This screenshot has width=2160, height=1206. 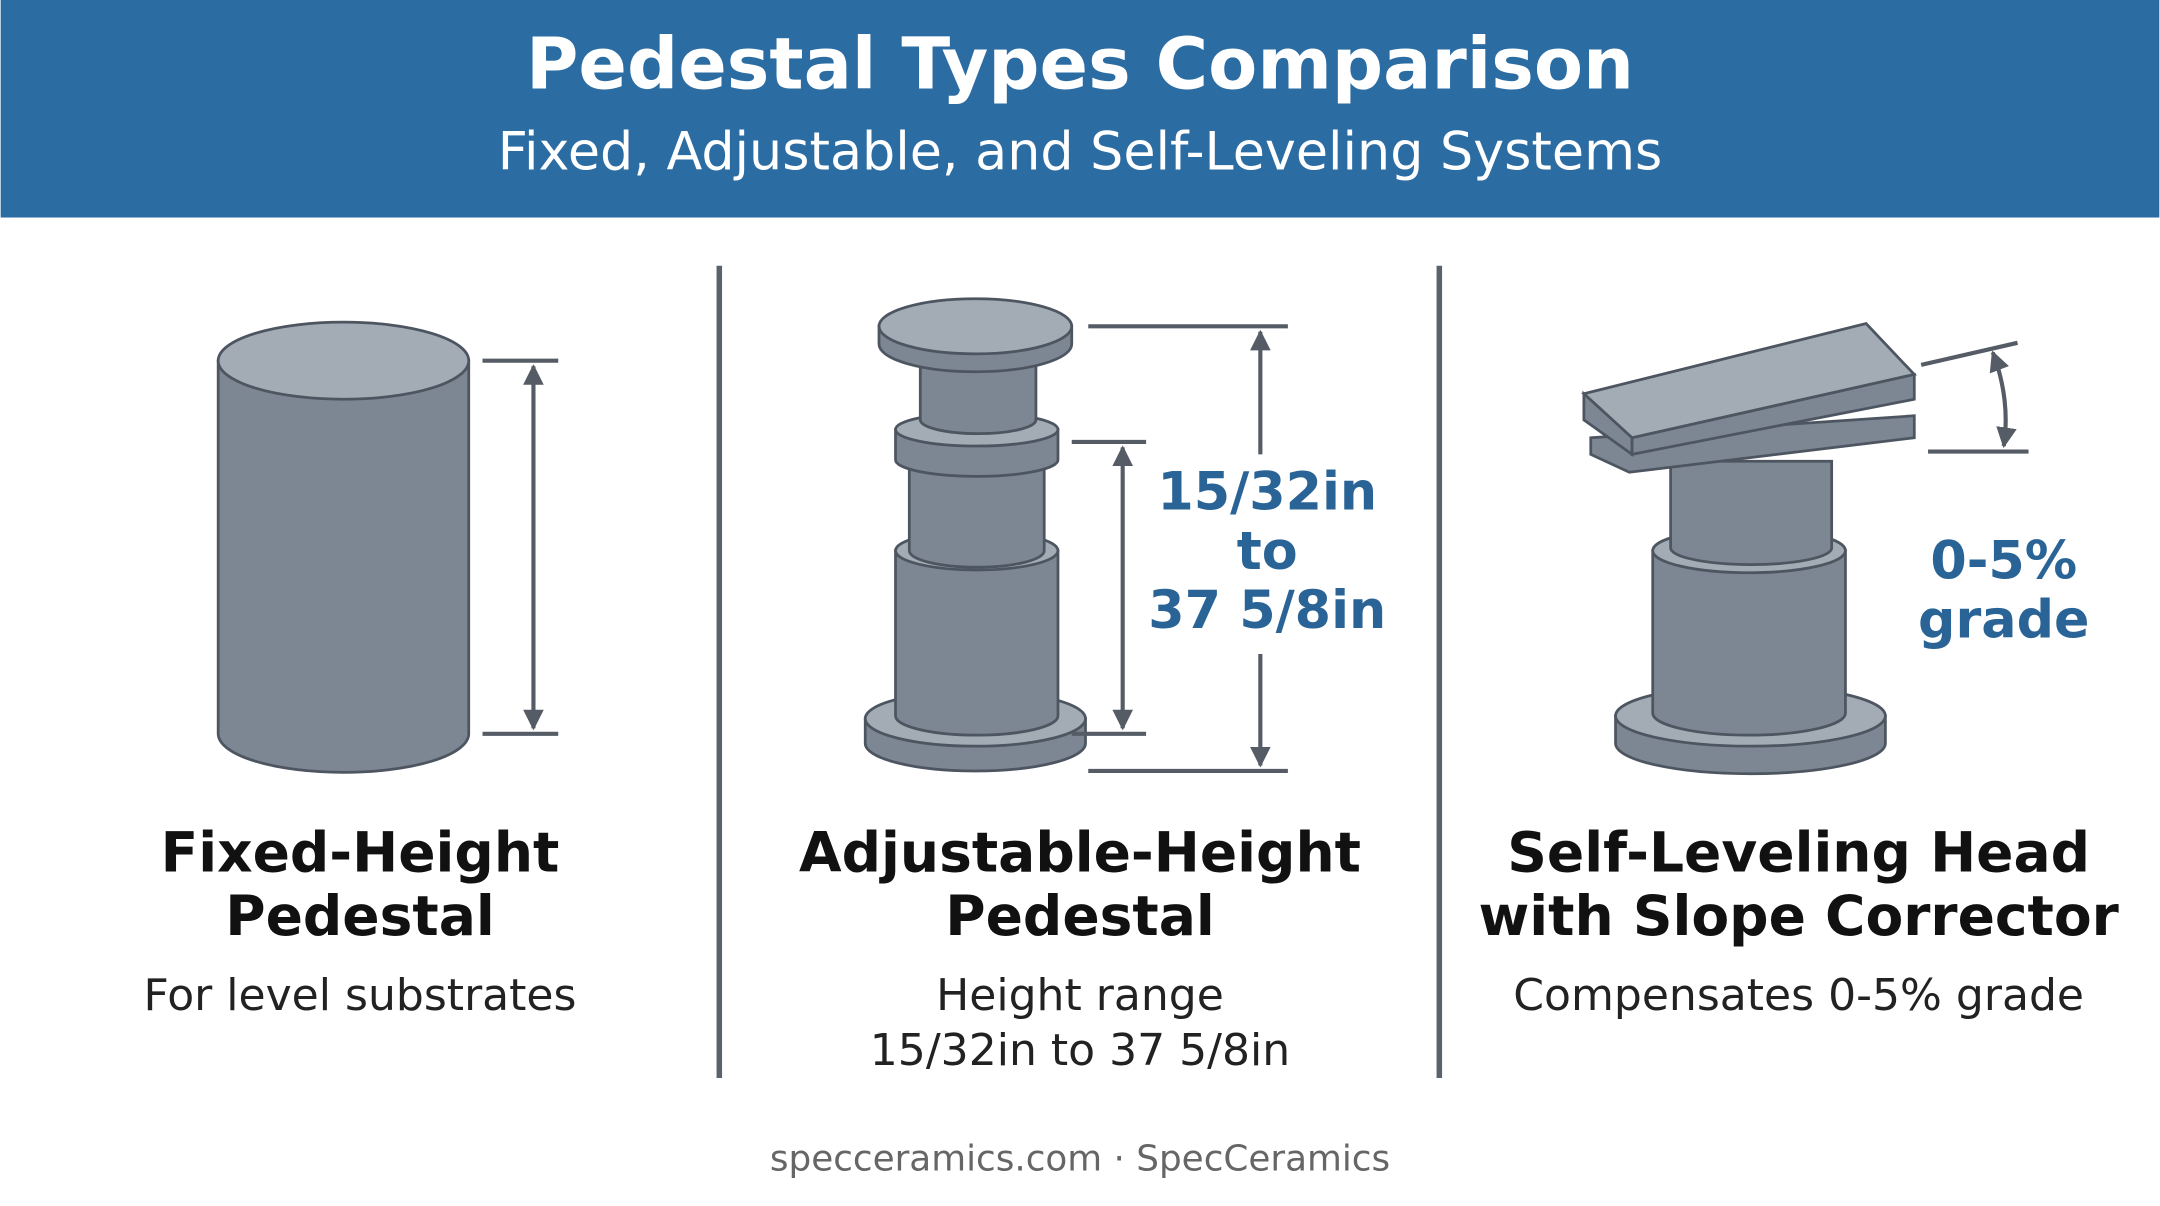 I want to click on panel-description: Compensates 0-5% grade, so click(x=1798, y=995).